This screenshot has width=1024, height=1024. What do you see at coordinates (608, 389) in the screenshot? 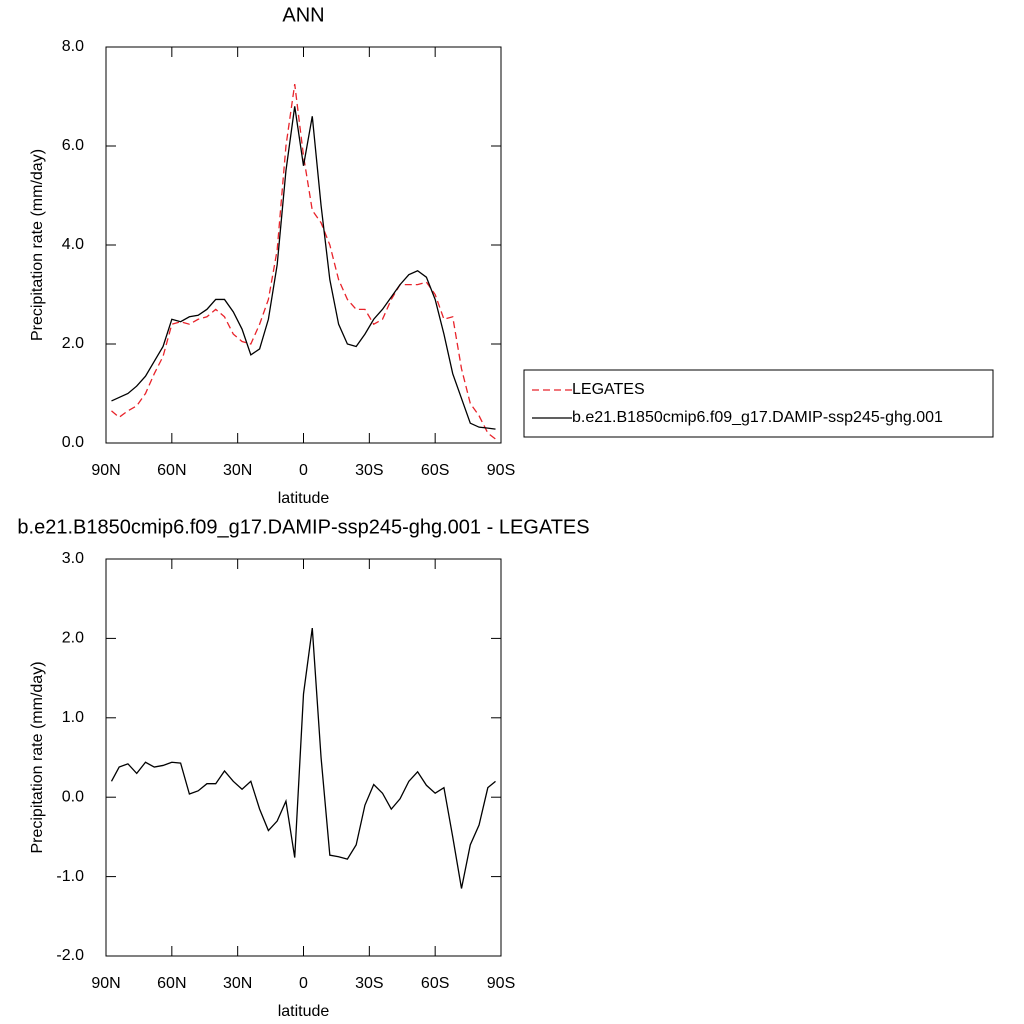
I see `legend-label: LEGATES` at bounding box center [608, 389].